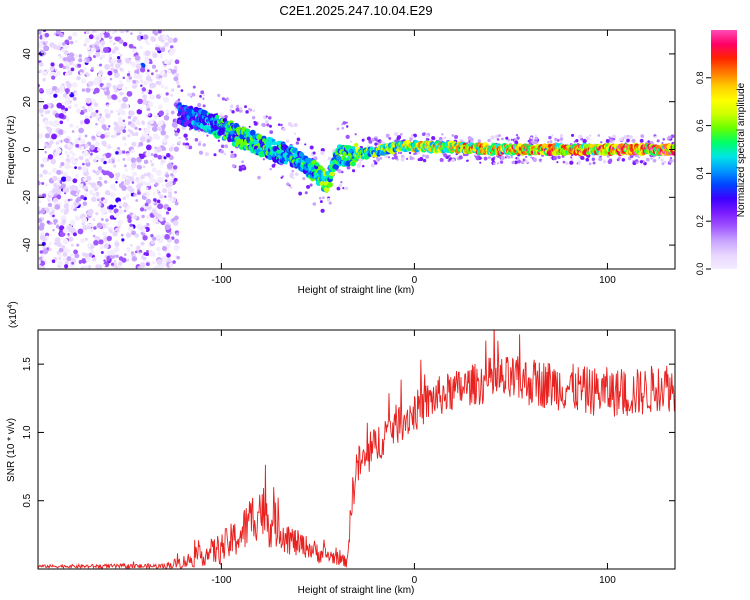 The height and width of the screenshot is (600, 750). What do you see at coordinates (27, 149) in the screenshot?
I see `spectrogram-y-tick-label: 0` at bounding box center [27, 149].